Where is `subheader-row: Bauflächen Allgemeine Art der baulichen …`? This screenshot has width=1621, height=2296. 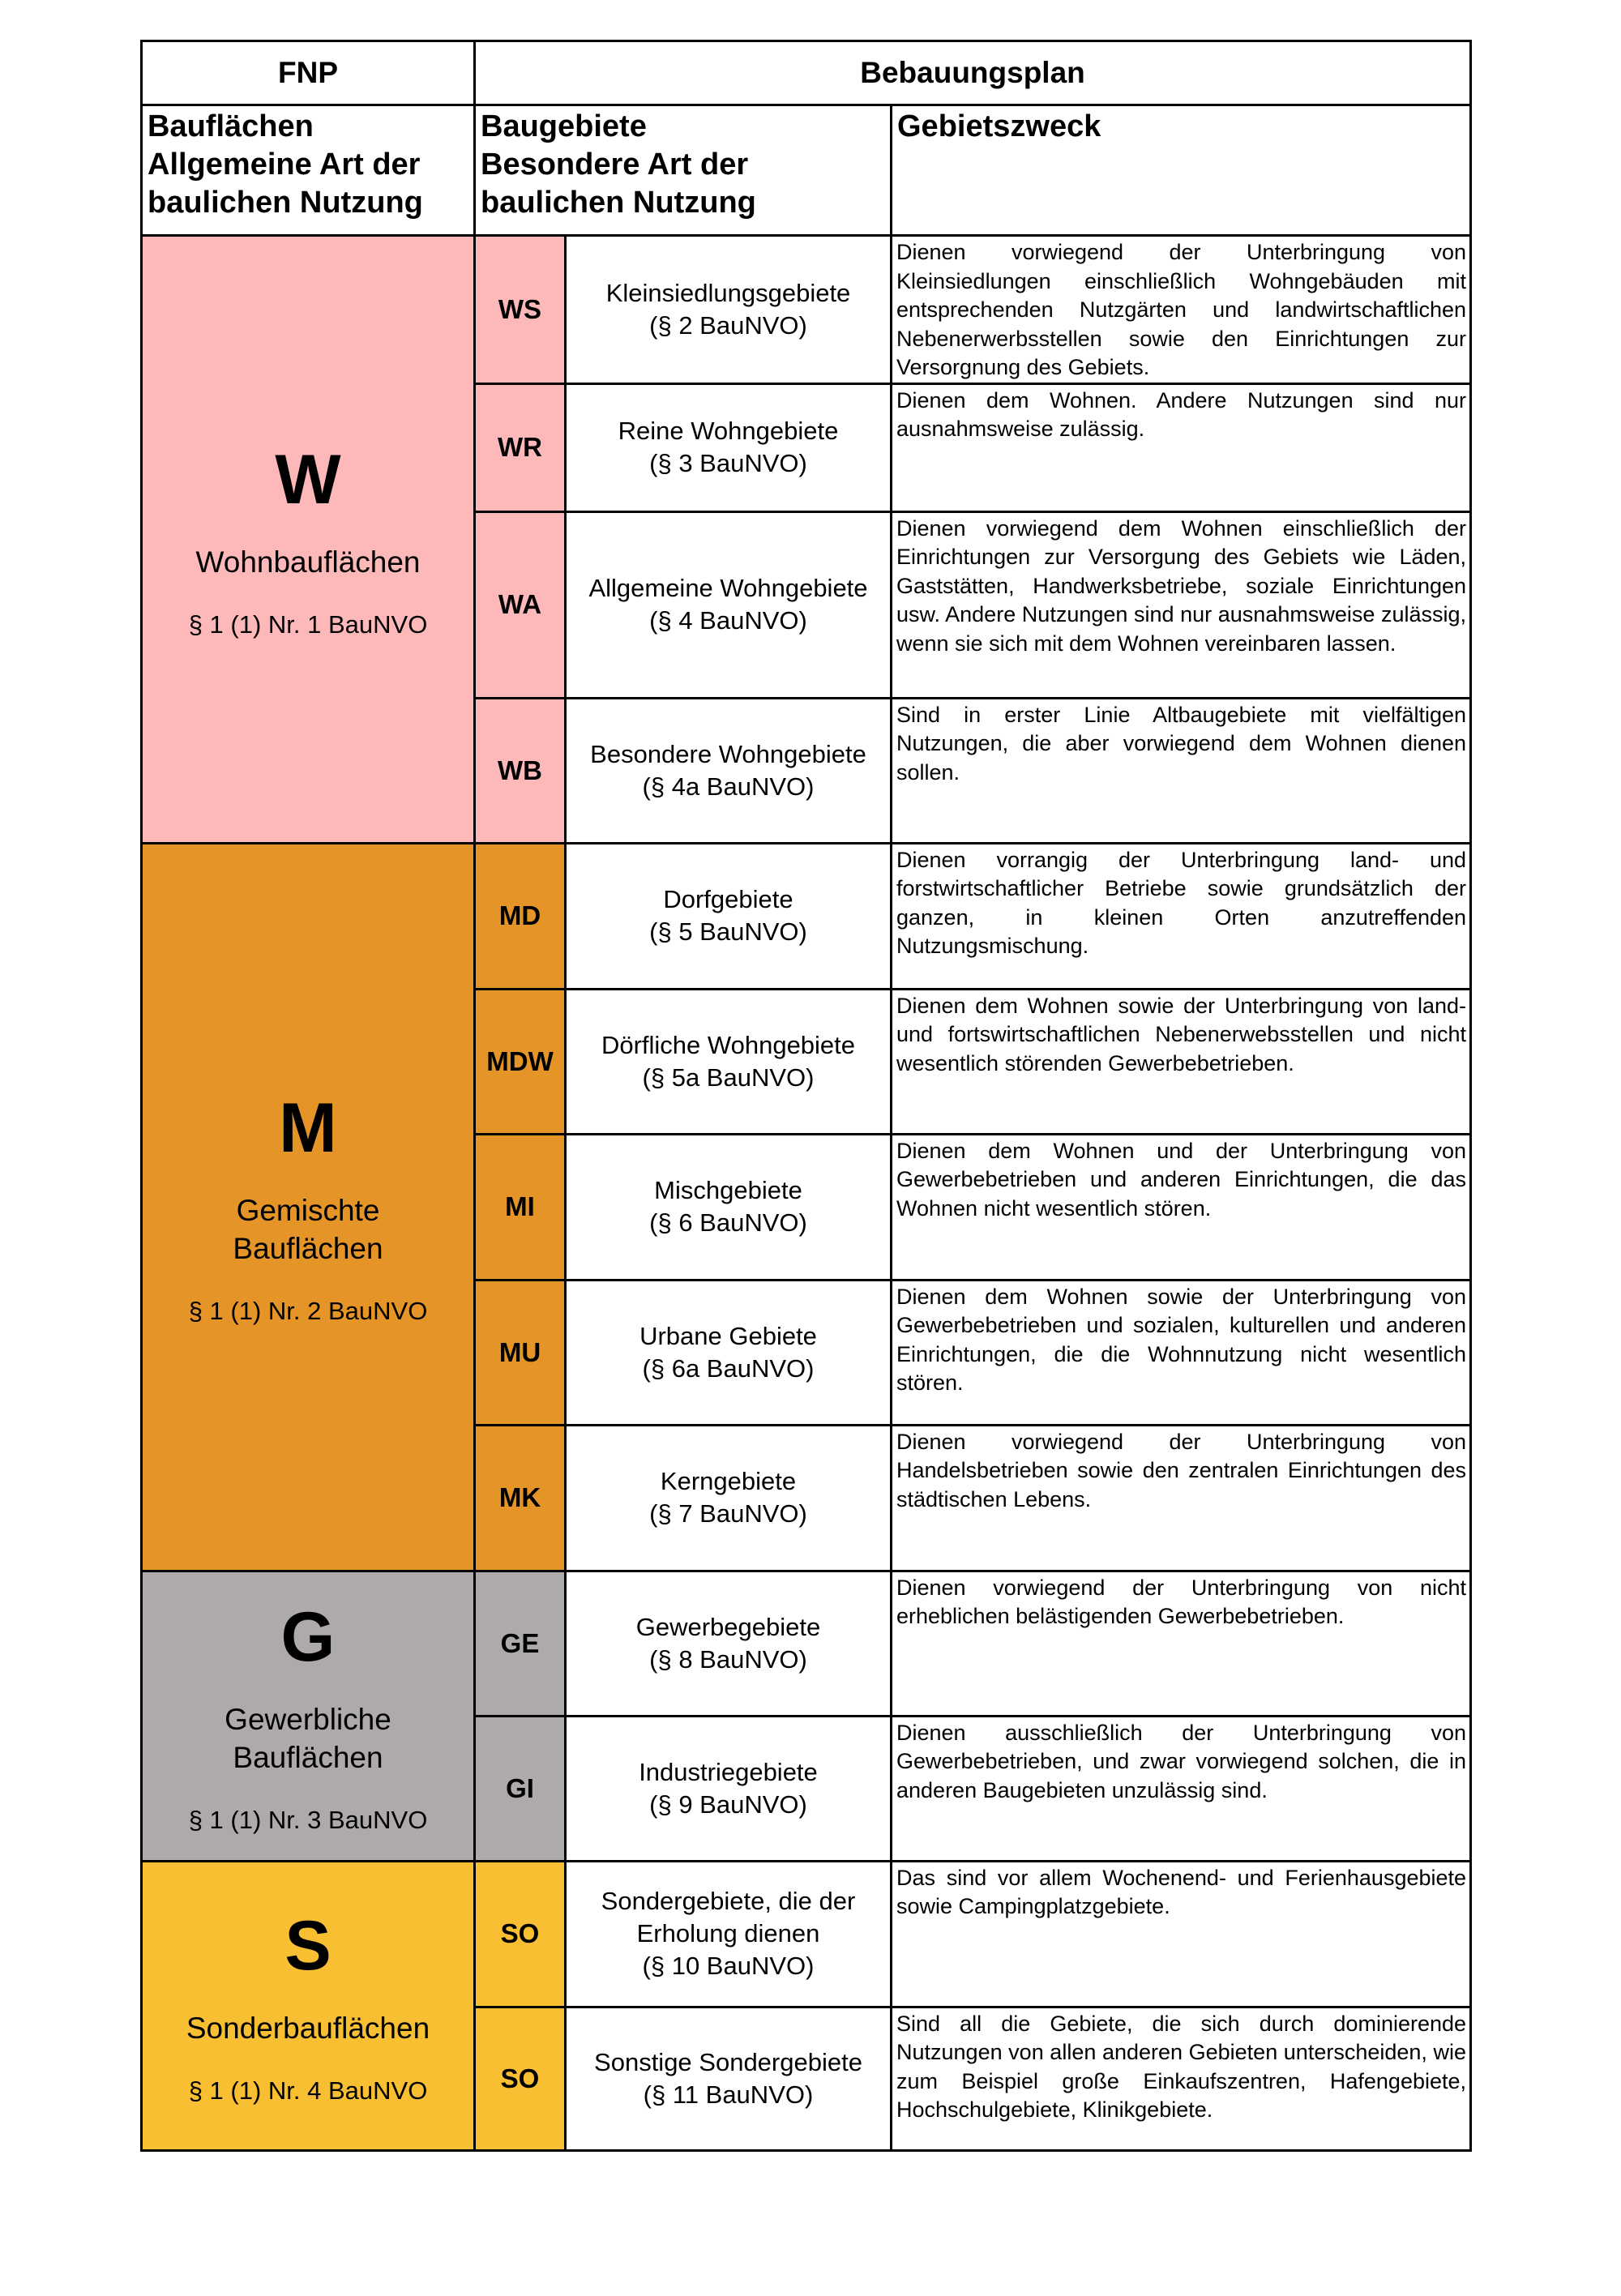
subheader-row: Bauflächen Allgemeine Art der baulichen … is located at coordinates (806, 170).